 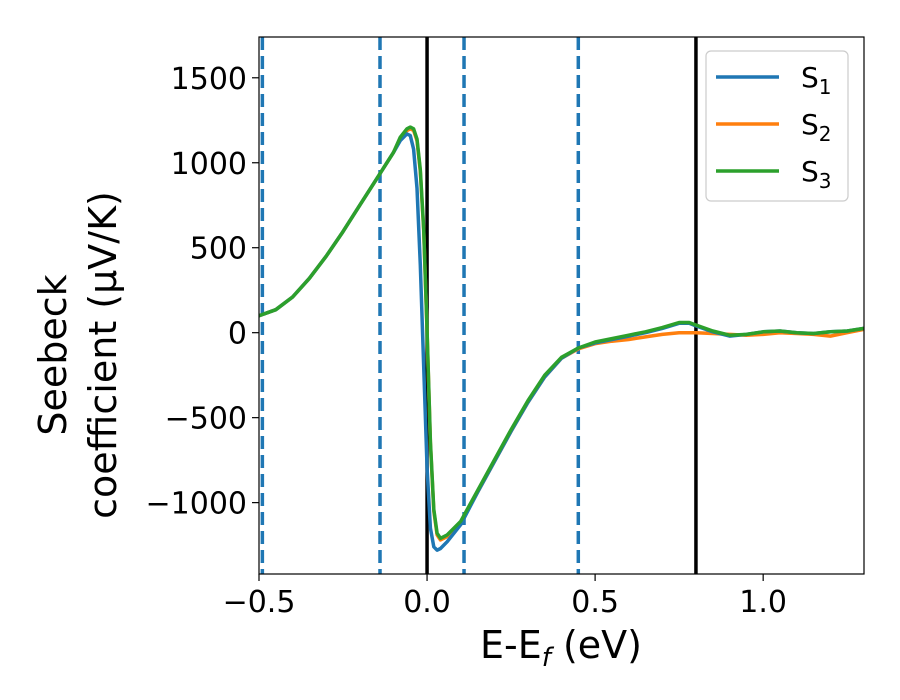 What do you see at coordinates (218, 249) in the screenshot?
I see `y-tick-label: 500` at bounding box center [218, 249].